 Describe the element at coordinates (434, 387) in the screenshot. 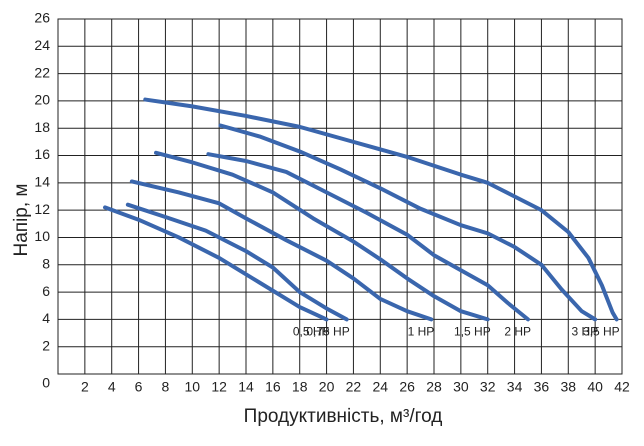

I see `x-tick-label: 28` at that location.